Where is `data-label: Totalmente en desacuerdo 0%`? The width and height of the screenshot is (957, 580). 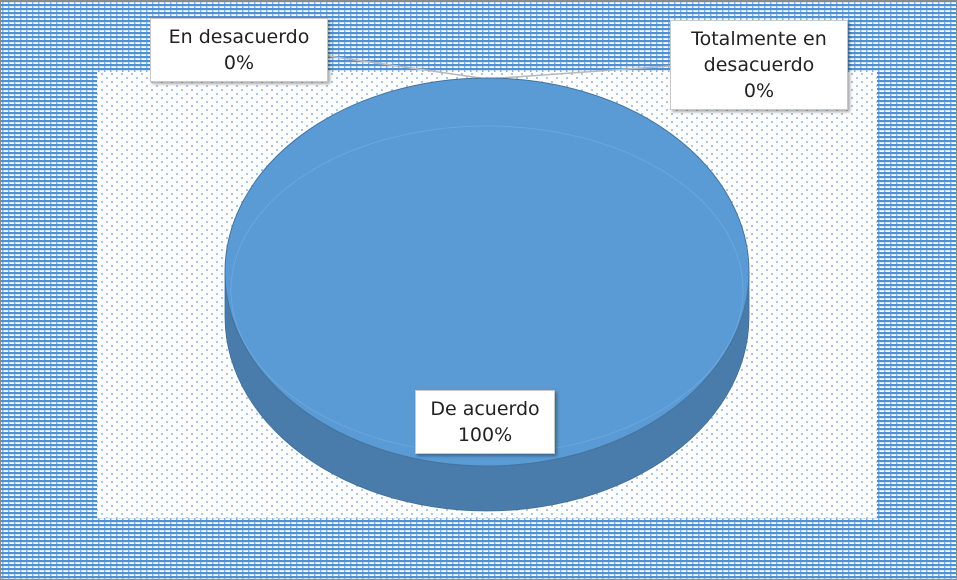
data-label: Totalmente en desacuerdo 0% is located at coordinates (759, 65).